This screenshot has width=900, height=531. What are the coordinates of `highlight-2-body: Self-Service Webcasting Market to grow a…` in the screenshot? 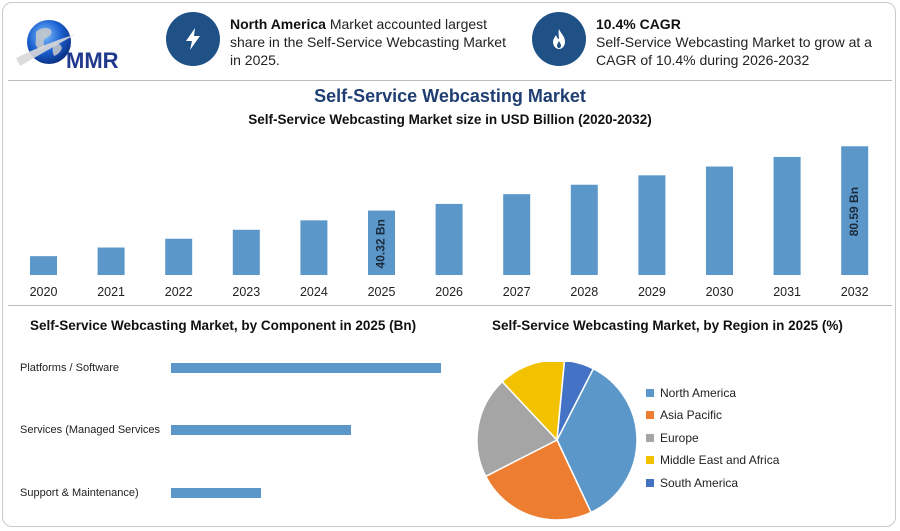 It's located at (734, 51).